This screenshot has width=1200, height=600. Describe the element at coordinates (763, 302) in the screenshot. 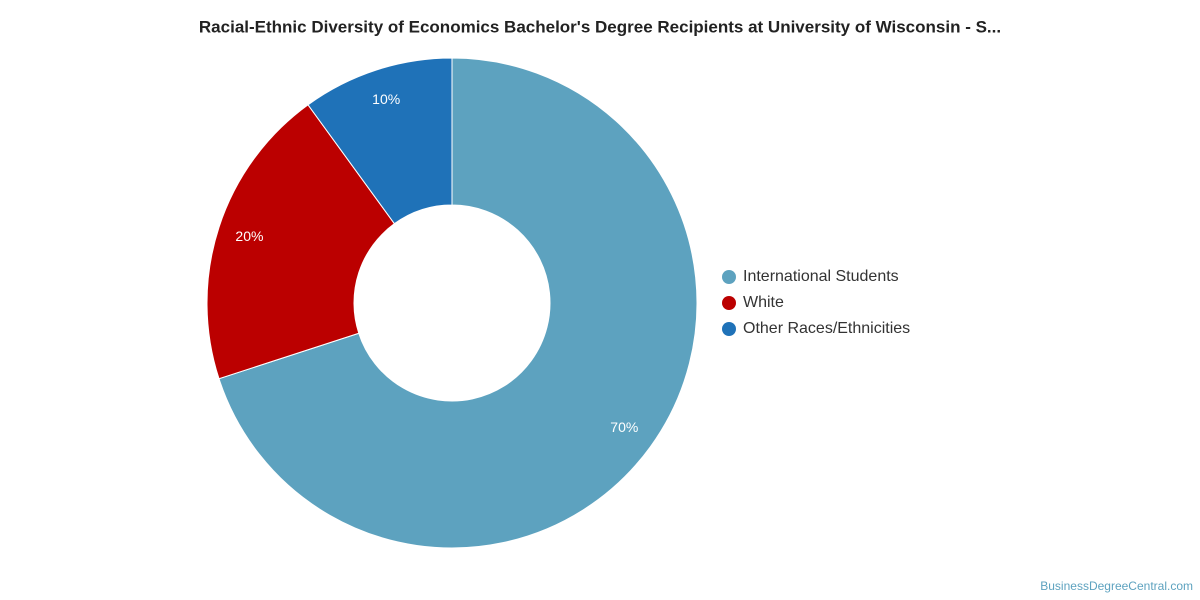

I see `legend-label: White` at that location.